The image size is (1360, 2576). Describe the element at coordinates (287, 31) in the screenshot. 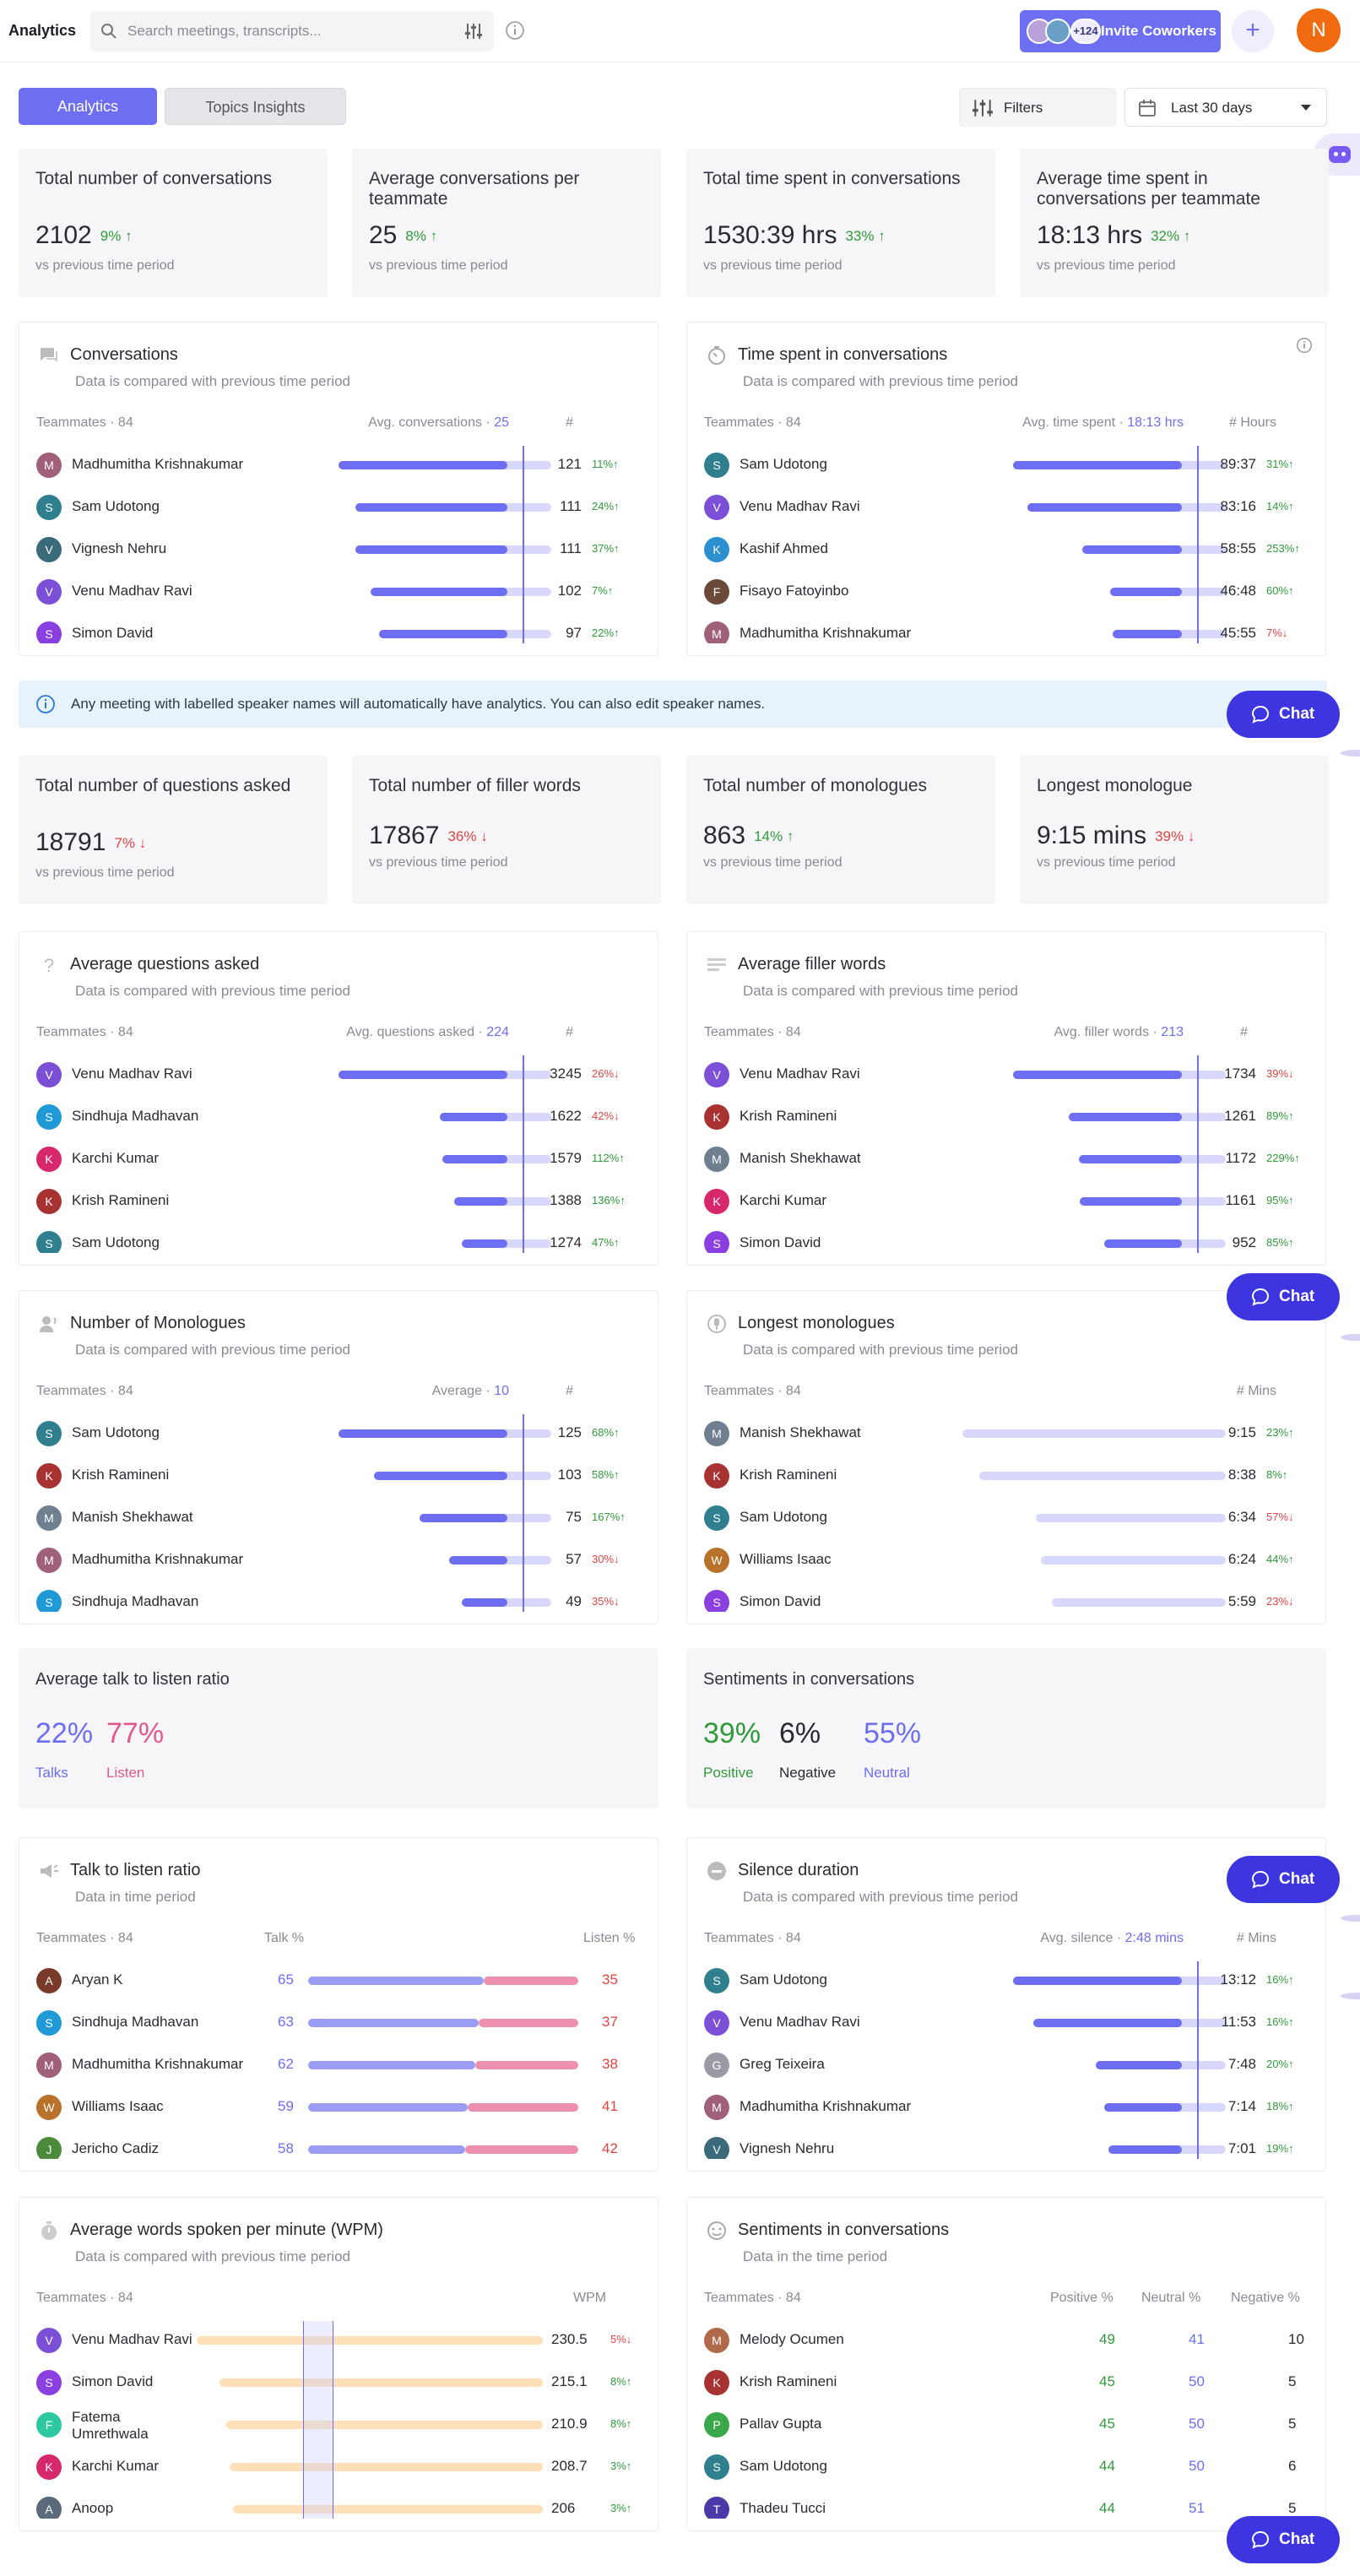

I see `search-input` at that location.